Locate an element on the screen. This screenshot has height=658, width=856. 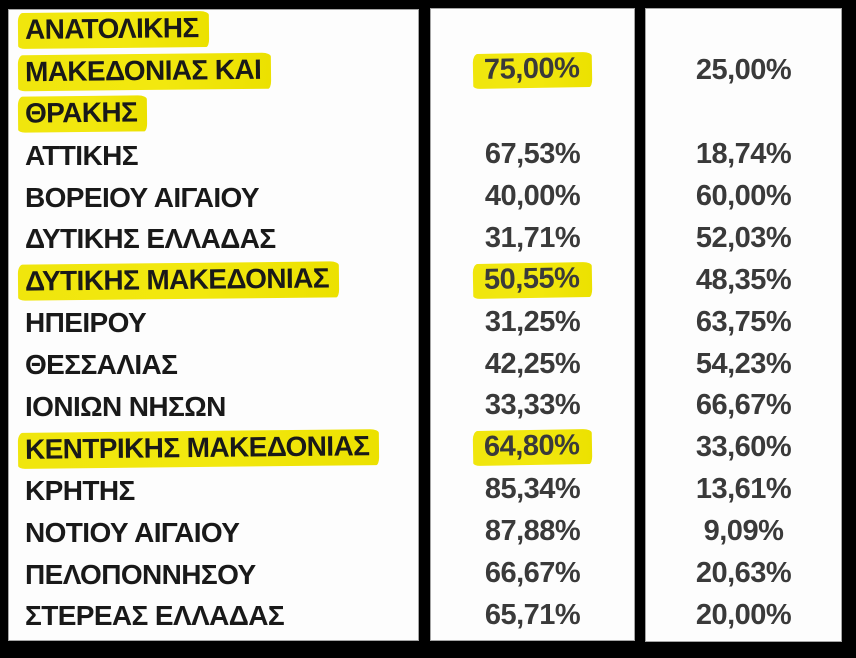
percent-1-text: 31,71% is located at coordinates (532, 237).